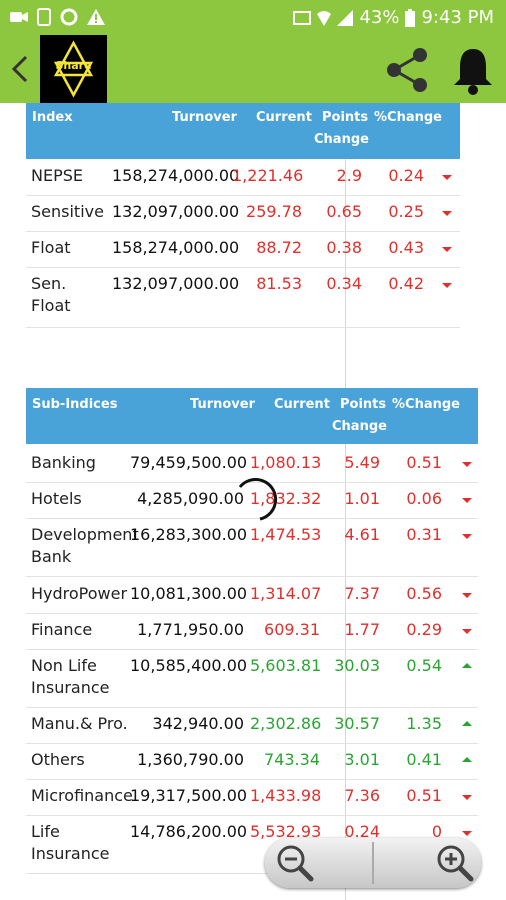 This screenshot has height=900, width=506. Describe the element at coordinates (424, 759) in the screenshot. I see `row-pct: 0.41` at that location.